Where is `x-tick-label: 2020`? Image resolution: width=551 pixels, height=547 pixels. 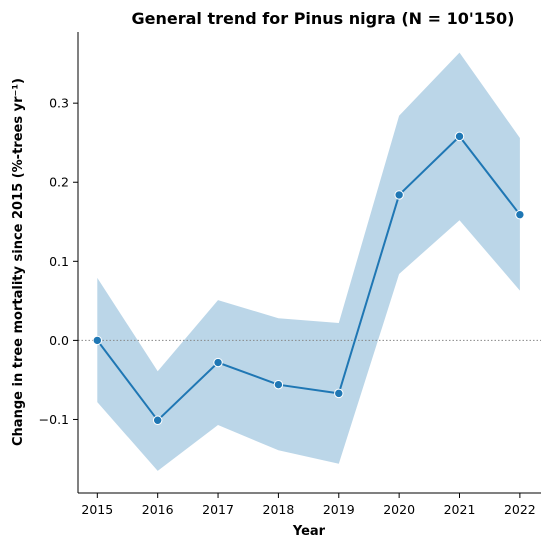 x-tick-label: 2020 is located at coordinates (399, 509).